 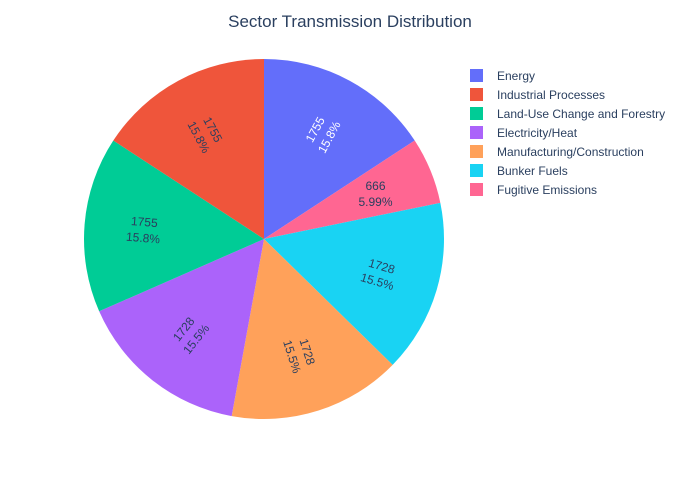 I want to click on legend-item: Land-Use Change and Forestry, so click(x=567, y=113).